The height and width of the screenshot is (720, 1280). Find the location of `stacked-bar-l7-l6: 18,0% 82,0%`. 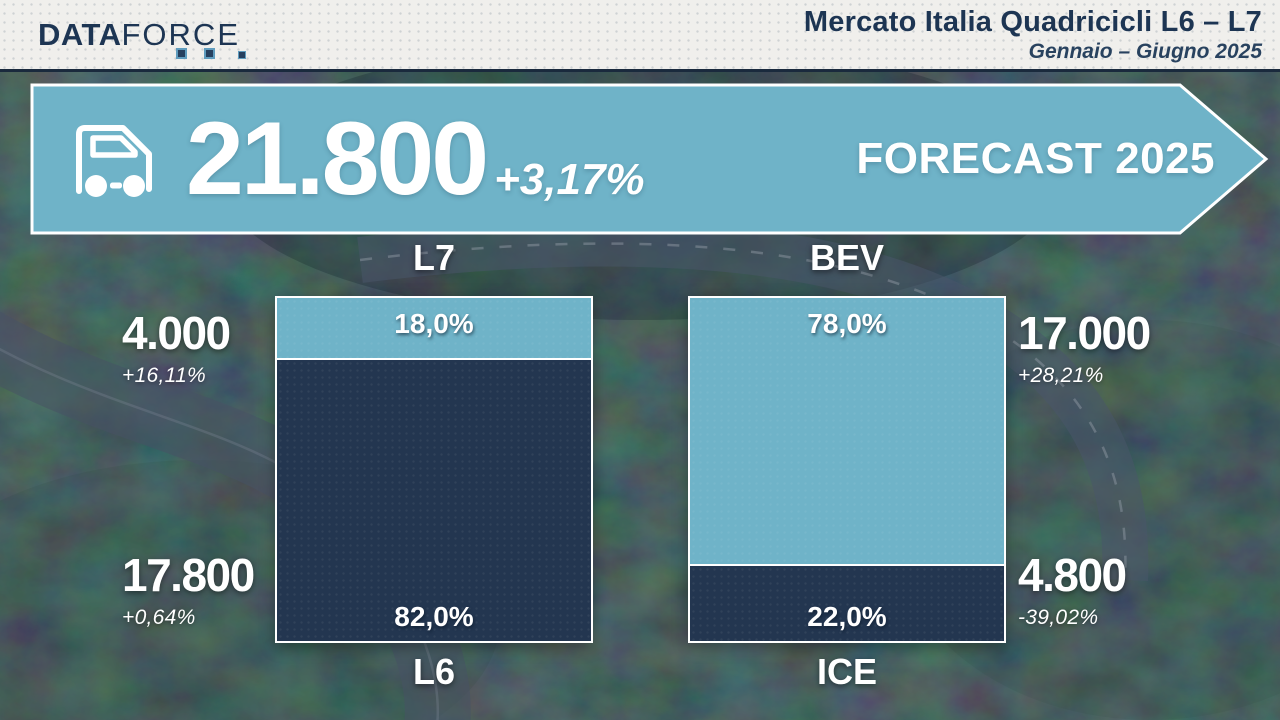

stacked-bar-l7-l6: 18,0% 82,0% is located at coordinates (434, 469).